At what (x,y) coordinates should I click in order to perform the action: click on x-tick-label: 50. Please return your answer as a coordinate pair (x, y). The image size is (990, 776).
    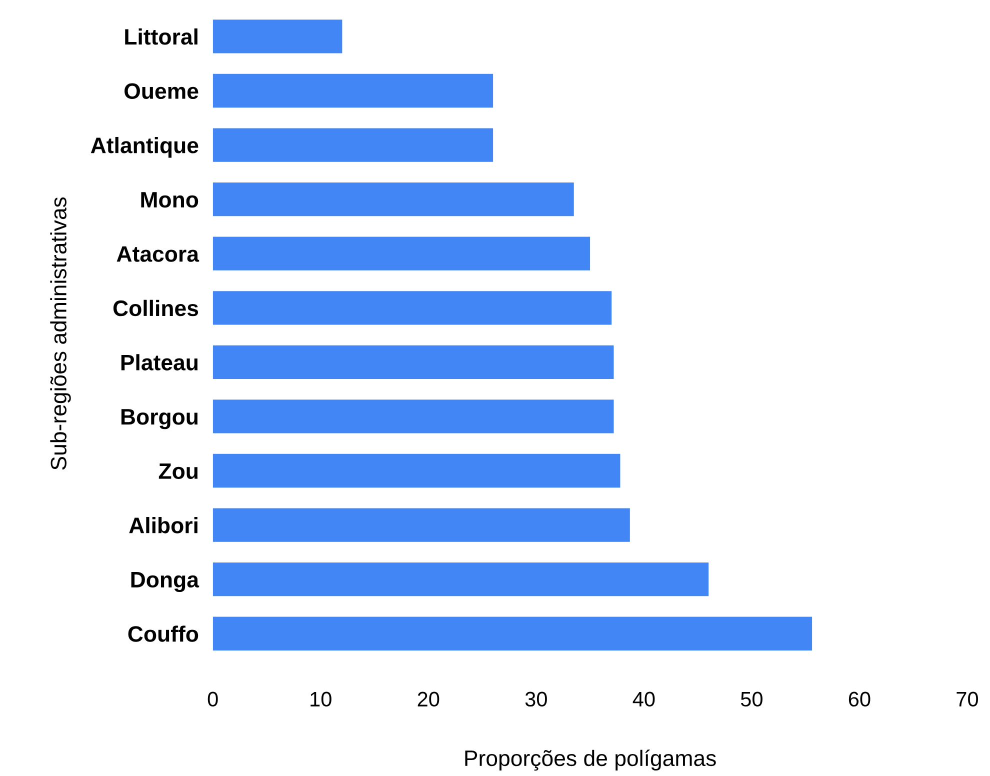
    Looking at the image, I should click on (751, 699).